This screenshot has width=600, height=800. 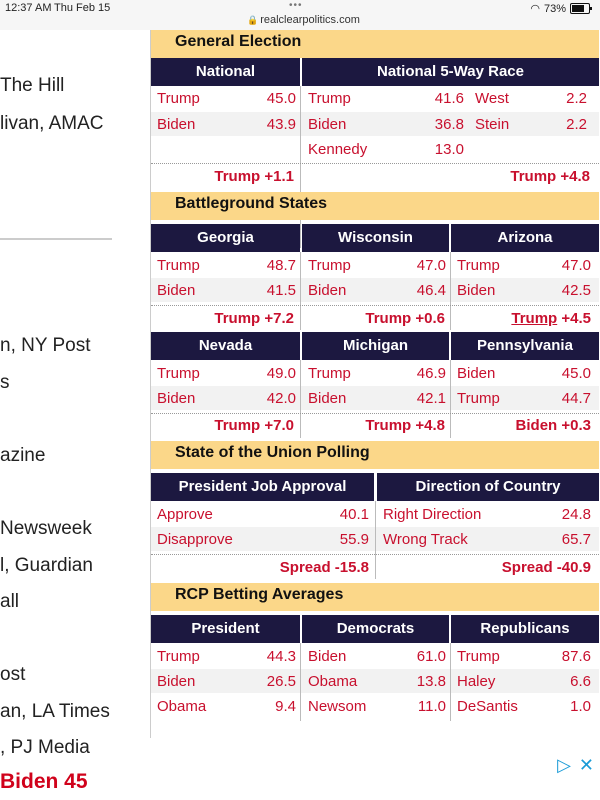 What do you see at coordinates (225, 238) in the screenshot?
I see `header-georgia: Georgia` at bounding box center [225, 238].